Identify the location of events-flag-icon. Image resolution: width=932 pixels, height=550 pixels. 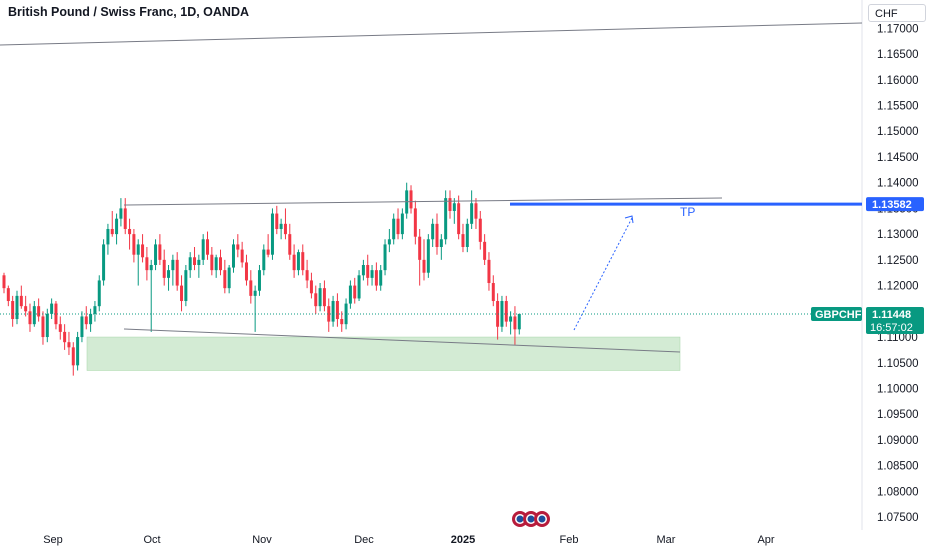
(531, 519).